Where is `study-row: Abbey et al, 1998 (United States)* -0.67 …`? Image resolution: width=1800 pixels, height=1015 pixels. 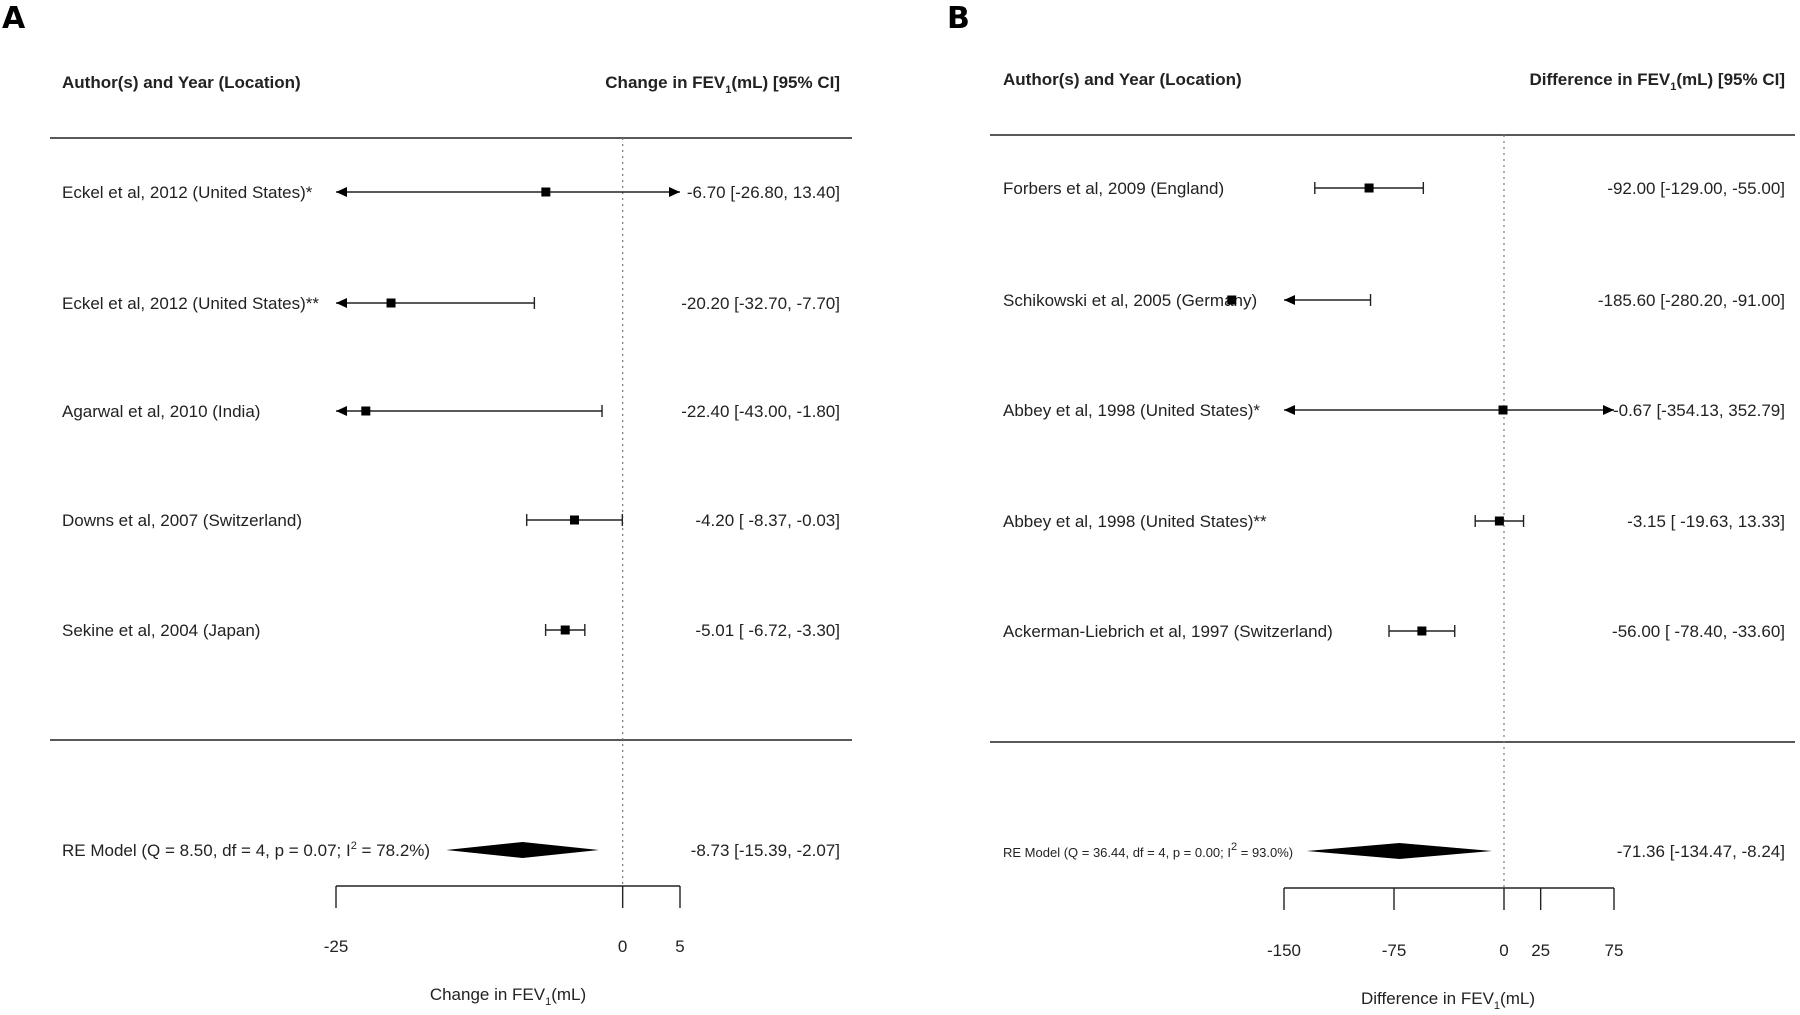 study-row: Abbey et al, 1998 (United States)* -0.67 … is located at coordinates (1394, 410).